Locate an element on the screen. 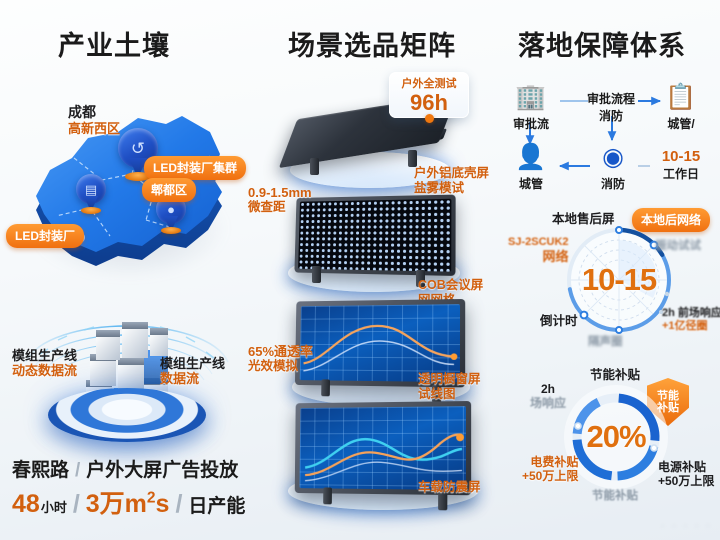 The width and height of the screenshot is (720, 540). card-96h-value: 96h is located at coordinates (429, 102).